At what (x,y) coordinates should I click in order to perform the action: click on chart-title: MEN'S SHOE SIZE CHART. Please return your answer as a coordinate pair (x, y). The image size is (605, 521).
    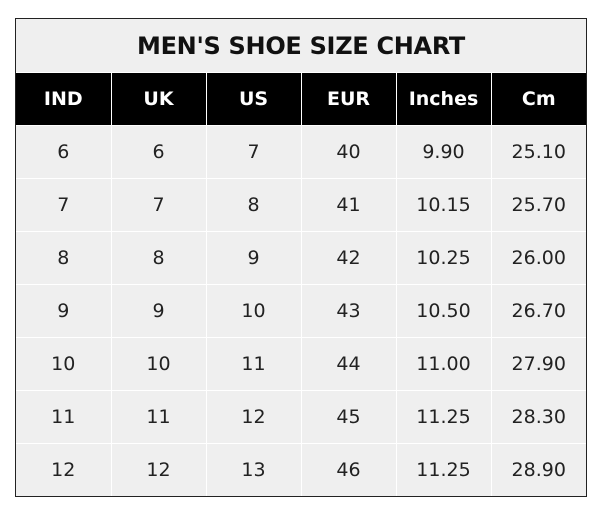
    Looking at the image, I should click on (301, 46).